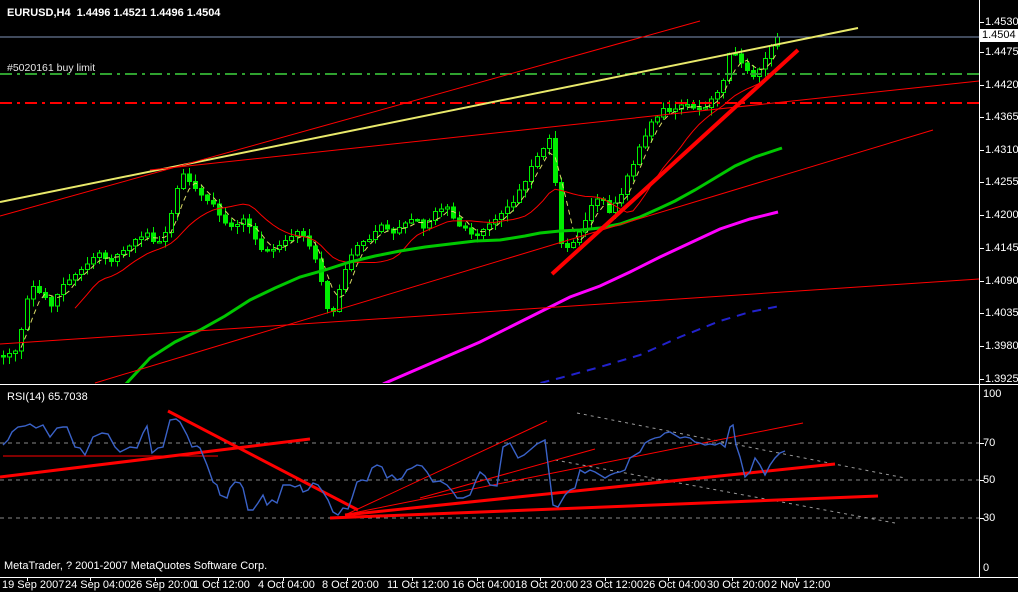 Image resolution: width=1018 pixels, height=592 pixels. Describe the element at coordinates (675, 162) in the screenshot. I see `red-trendline-thick` at that location.